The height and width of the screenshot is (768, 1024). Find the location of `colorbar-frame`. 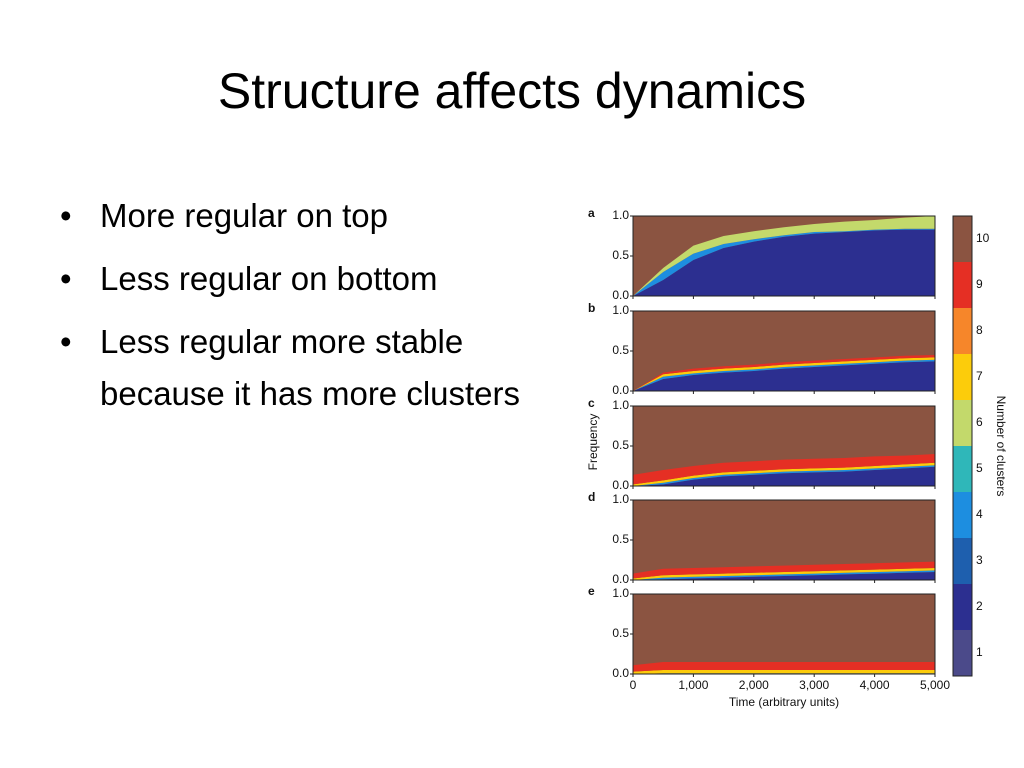

colorbar-frame is located at coordinates (962, 446).